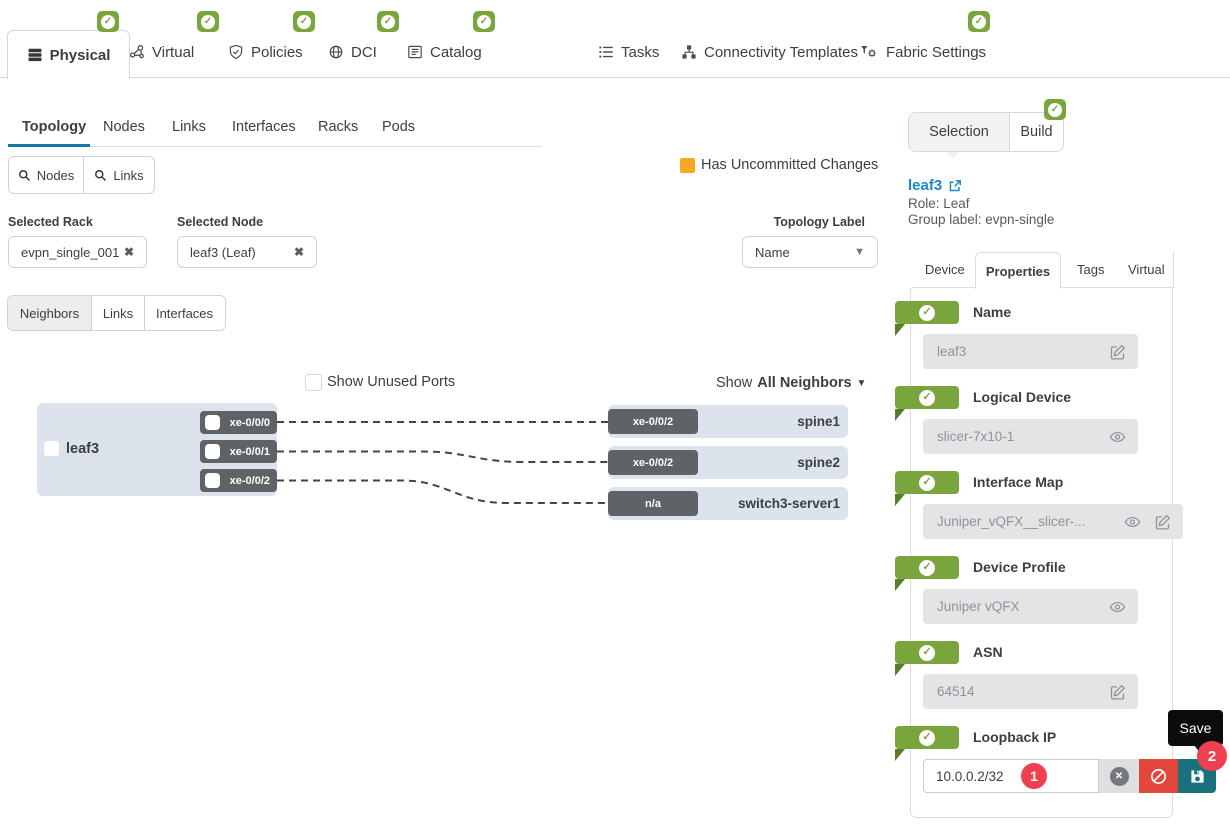 The image size is (1230, 826). Describe the element at coordinates (788, 503) in the screenshot. I see `neighbor-name: switch3-server1` at that location.